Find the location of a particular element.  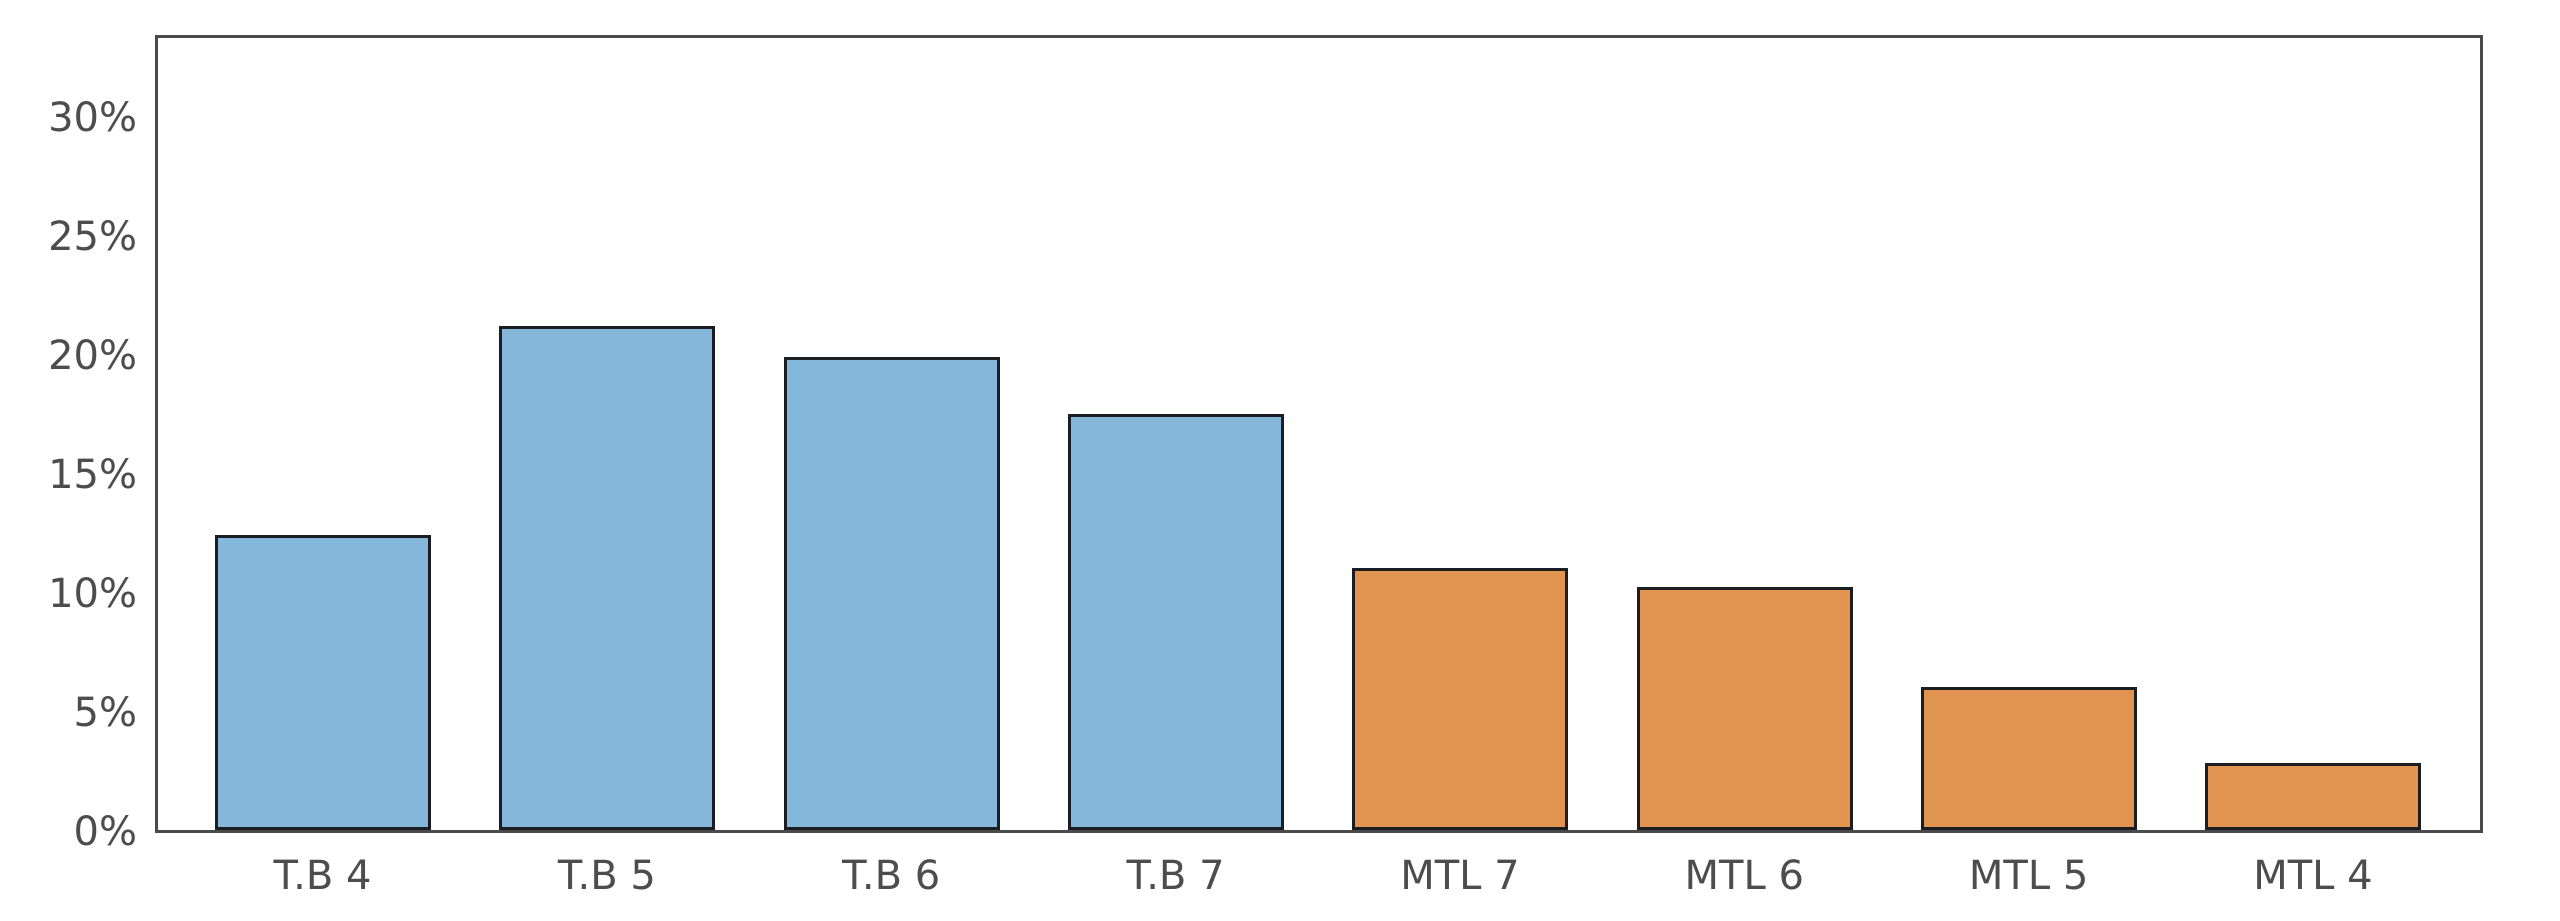

y-tick-label-5: 5% is located at coordinates (105, 712).